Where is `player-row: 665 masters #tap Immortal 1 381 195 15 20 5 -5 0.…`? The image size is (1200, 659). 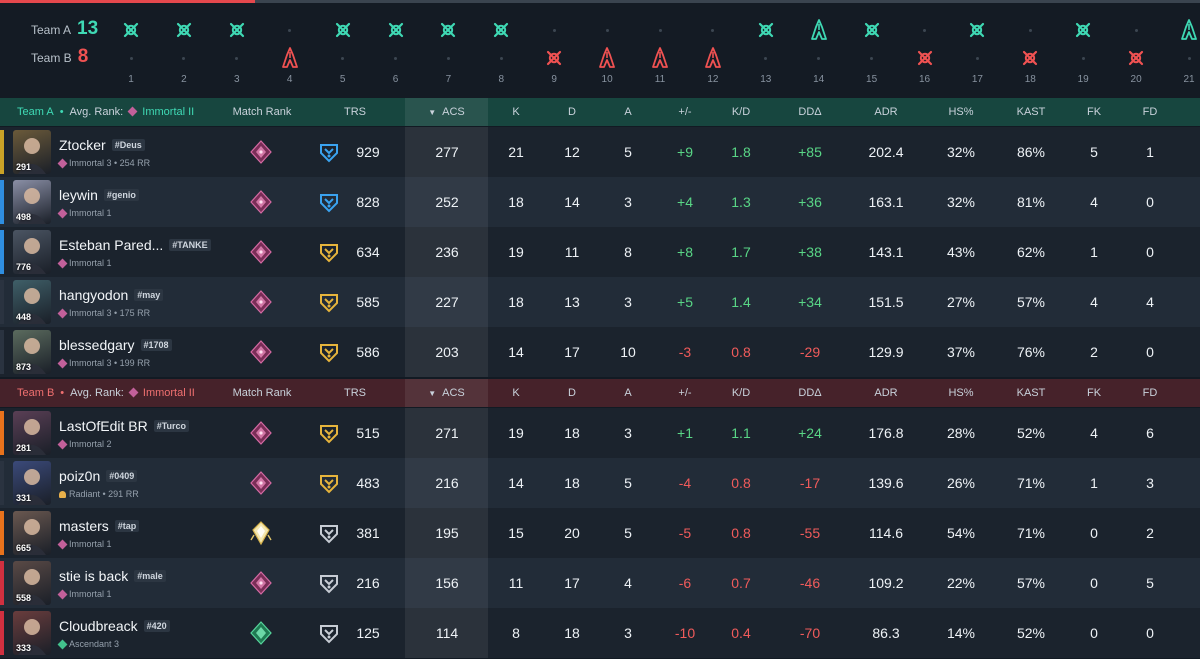
player-row: 665 masters #tap Immortal 1 381 195 15 20 5 -5 0.… is located at coordinates (600, 533).